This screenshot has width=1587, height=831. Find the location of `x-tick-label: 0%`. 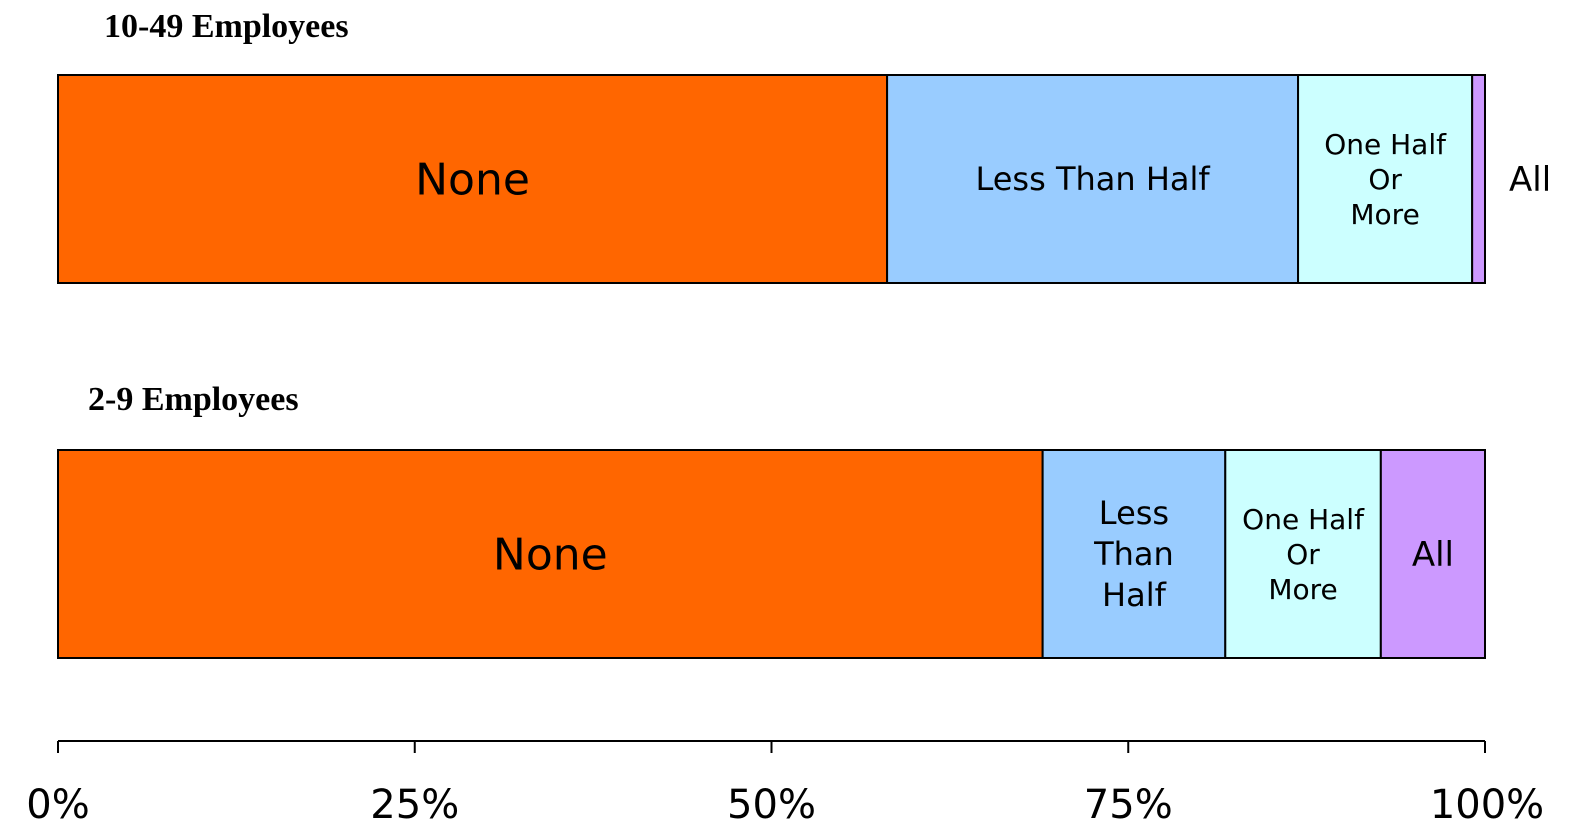

x-tick-label: 0% is located at coordinates (57, 805).